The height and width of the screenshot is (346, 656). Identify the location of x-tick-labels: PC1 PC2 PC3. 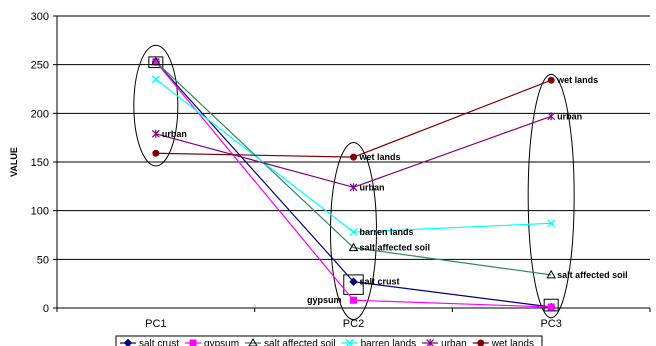
(353, 324).